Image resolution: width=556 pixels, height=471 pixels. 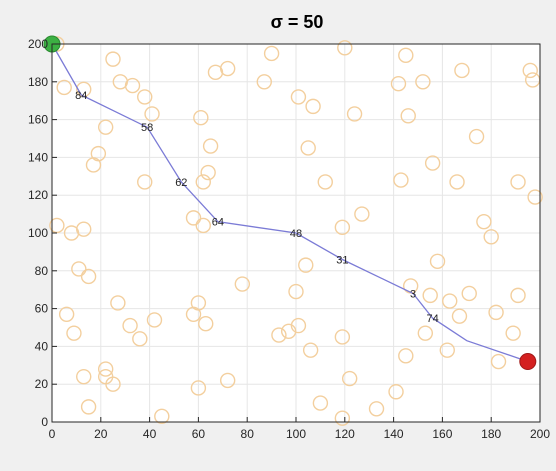 What do you see at coordinates (52, 434) in the screenshot?
I see `x-tick-label: 0` at bounding box center [52, 434].